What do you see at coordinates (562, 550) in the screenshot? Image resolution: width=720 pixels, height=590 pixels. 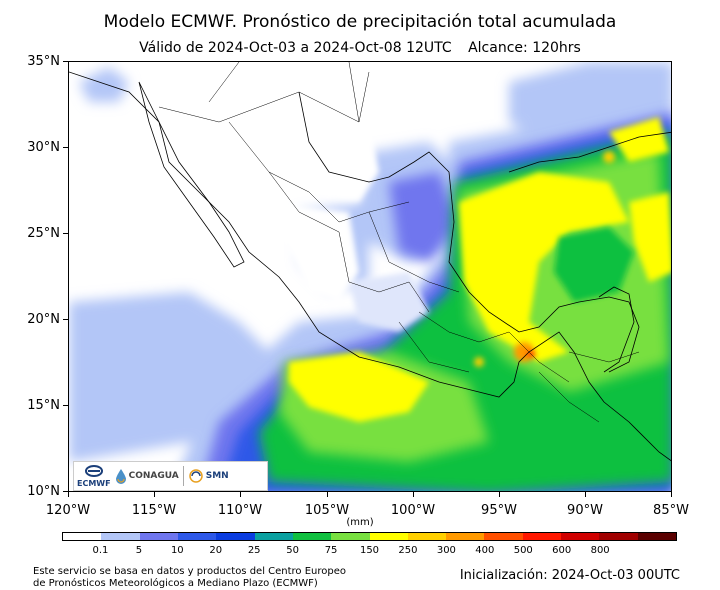 I see `colorbar-label: 600` at bounding box center [562, 550].